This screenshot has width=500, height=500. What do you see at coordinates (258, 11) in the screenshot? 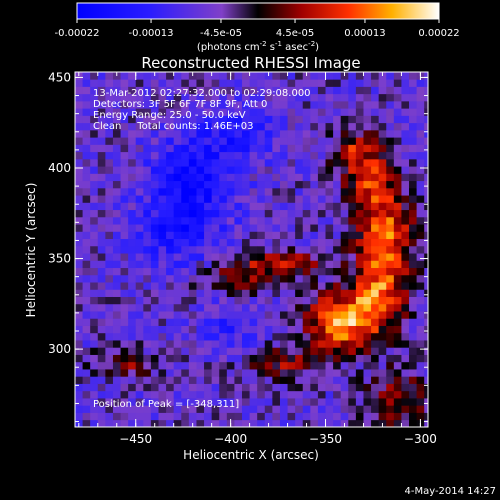
I see `colorbar` at bounding box center [258, 11].